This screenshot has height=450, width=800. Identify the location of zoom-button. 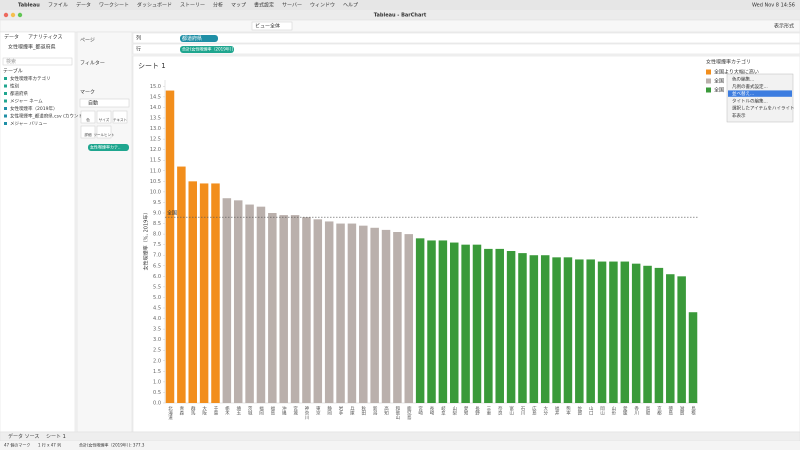
(20, 15).